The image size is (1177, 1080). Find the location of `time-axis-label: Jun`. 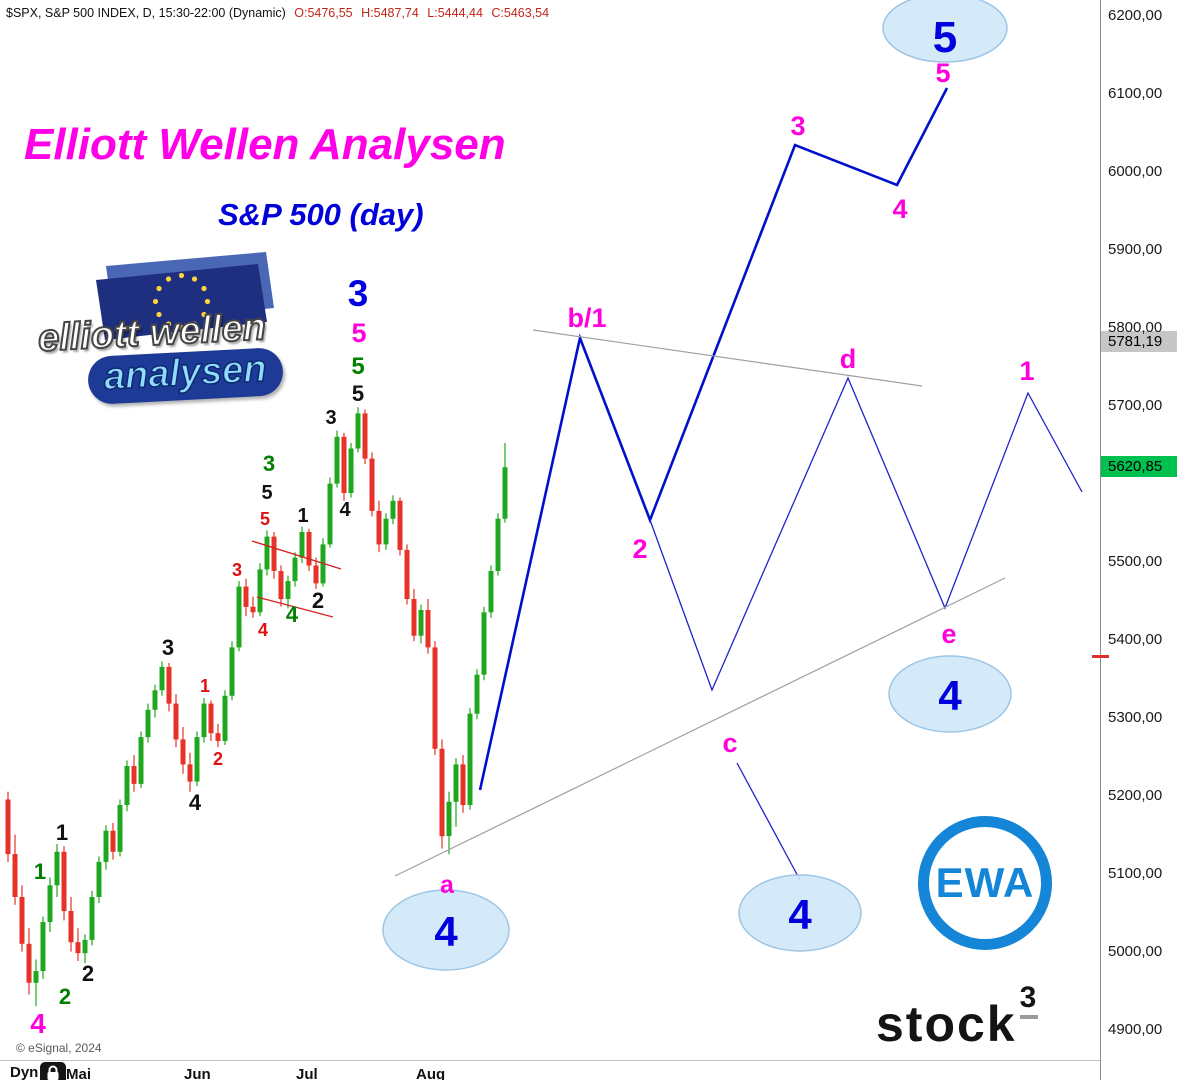

time-axis-label: Jun is located at coordinates (197, 1073).